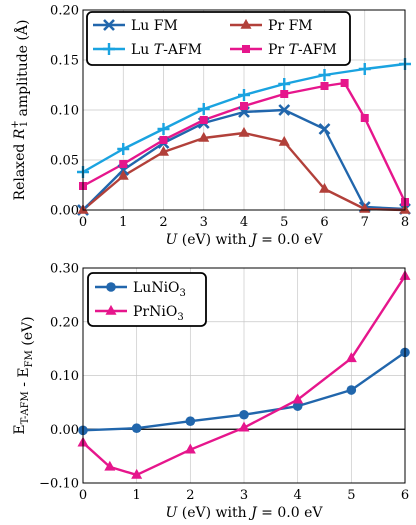  Describe the element at coordinates (59, 484) in the screenshot. I see `y-tick-label: −0.10` at that location.